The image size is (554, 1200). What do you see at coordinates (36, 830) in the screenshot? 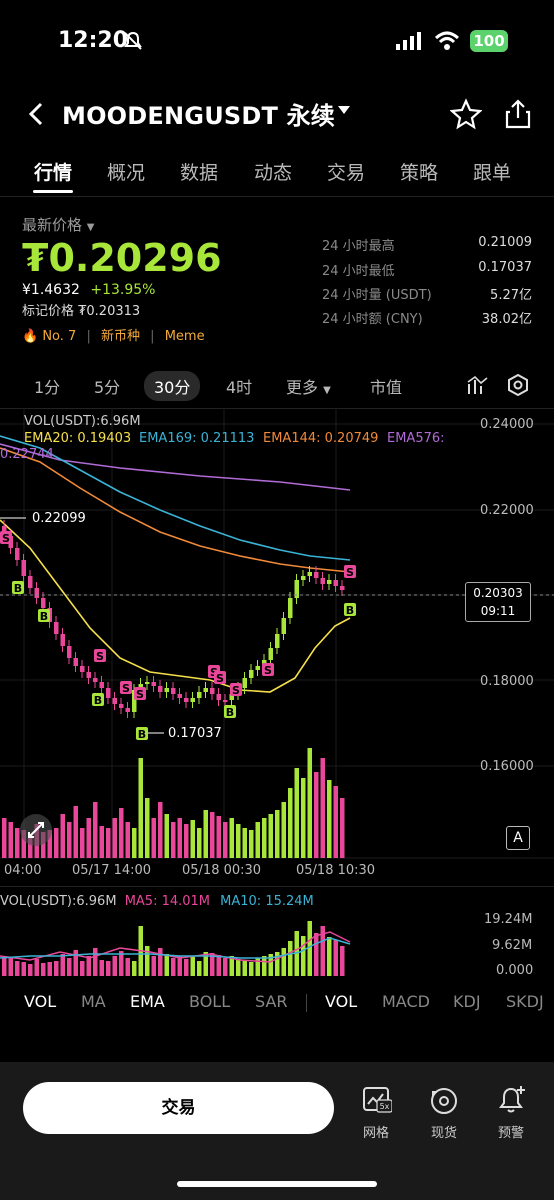
I see `expand-icon` at bounding box center [36, 830].